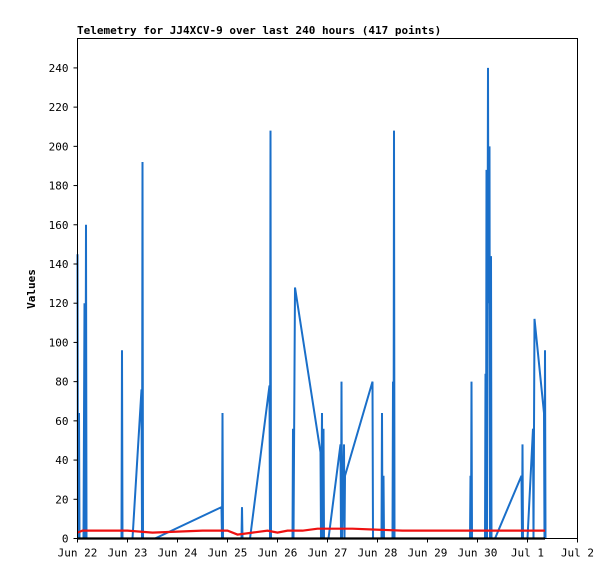  What do you see at coordinates (328, 553) in the screenshot?
I see `x-tick-label: Jun 27` at bounding box center [328, 553].